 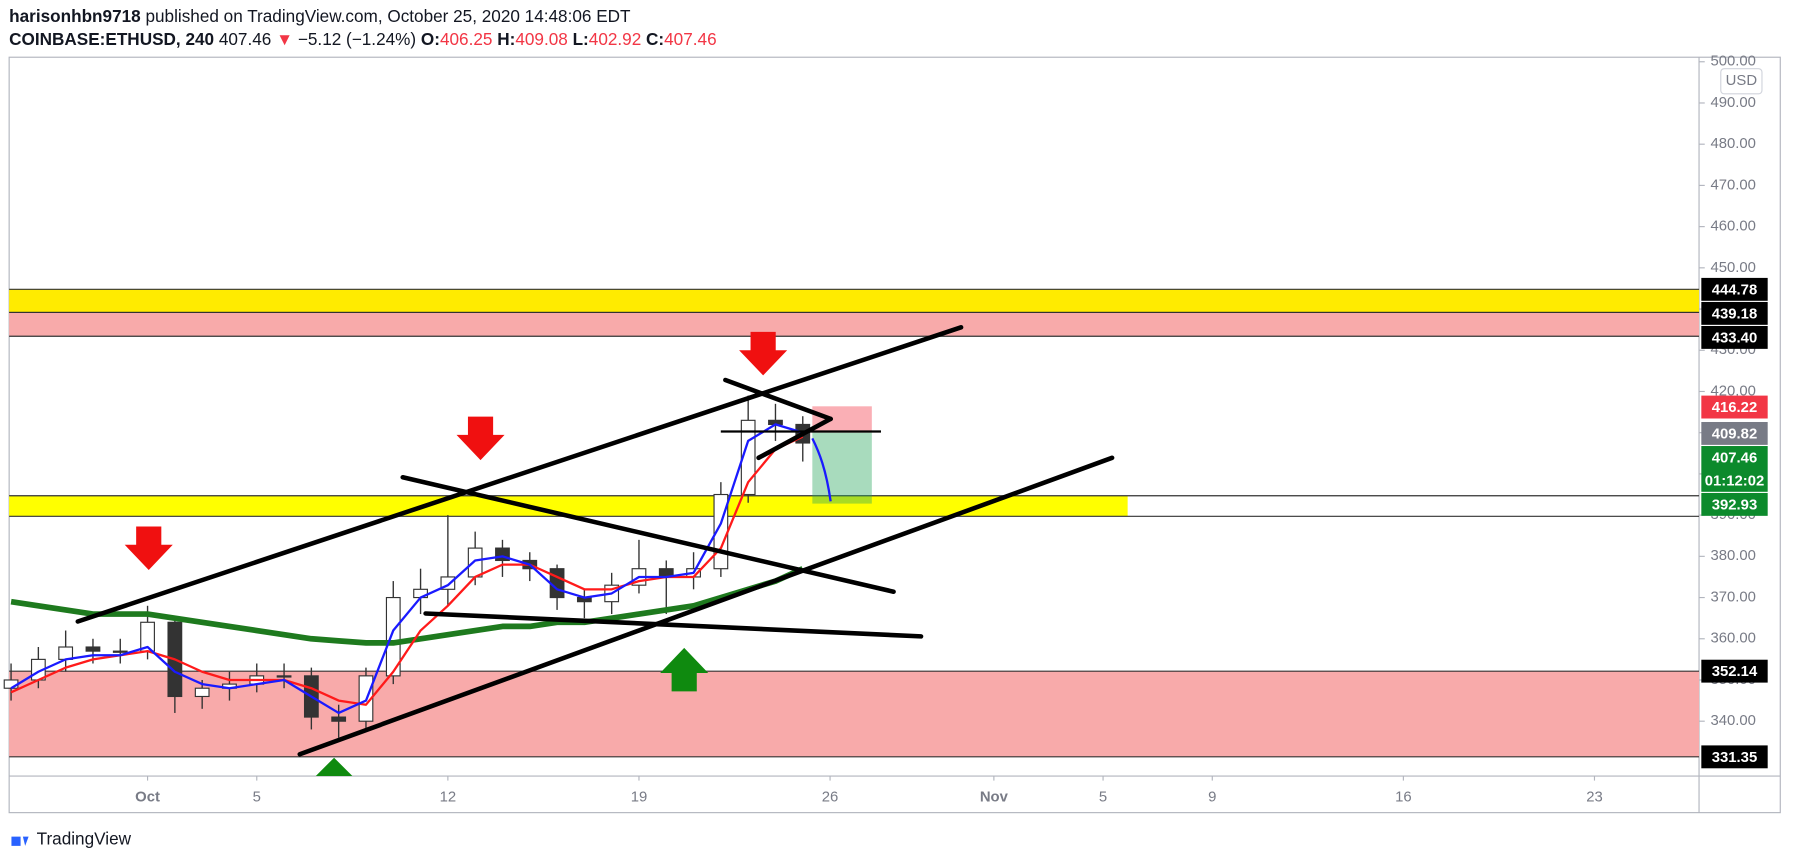 What do you see at coordinates (1732, 391) in the screenshot?
I see `y-tick-label: 420.00` at bounding box center [1732, 391].